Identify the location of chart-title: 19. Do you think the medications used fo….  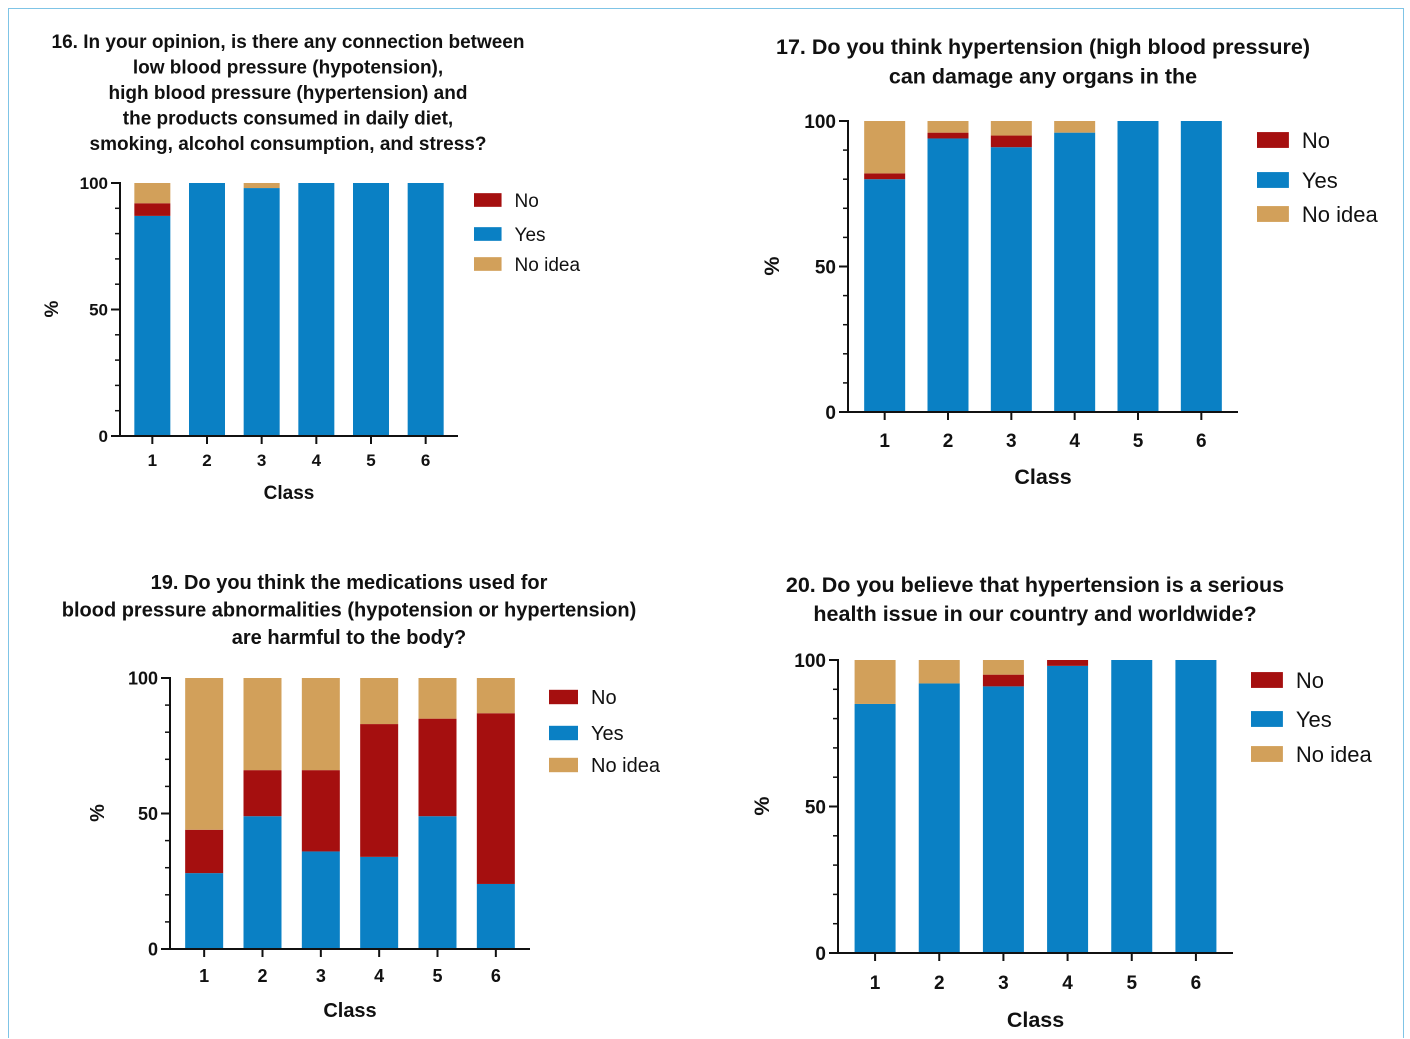
(349, 610).